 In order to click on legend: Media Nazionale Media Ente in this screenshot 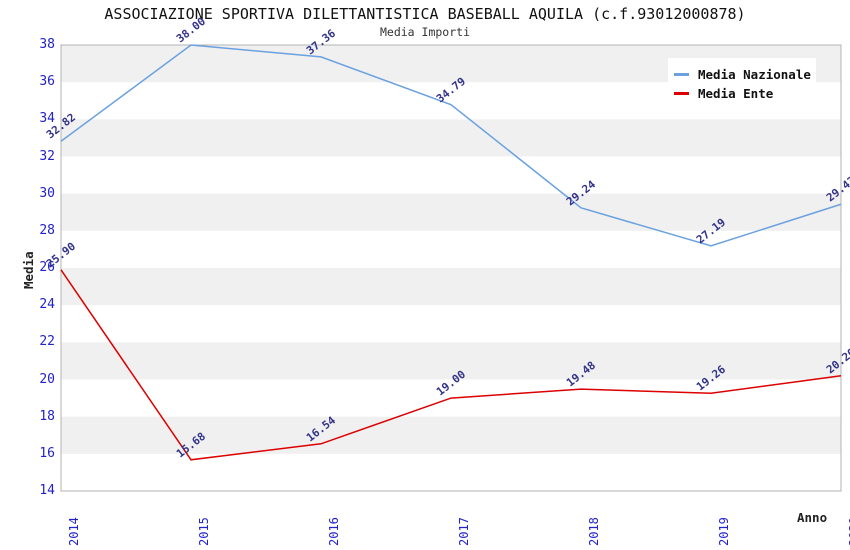, I will do `click(742, 83)`.